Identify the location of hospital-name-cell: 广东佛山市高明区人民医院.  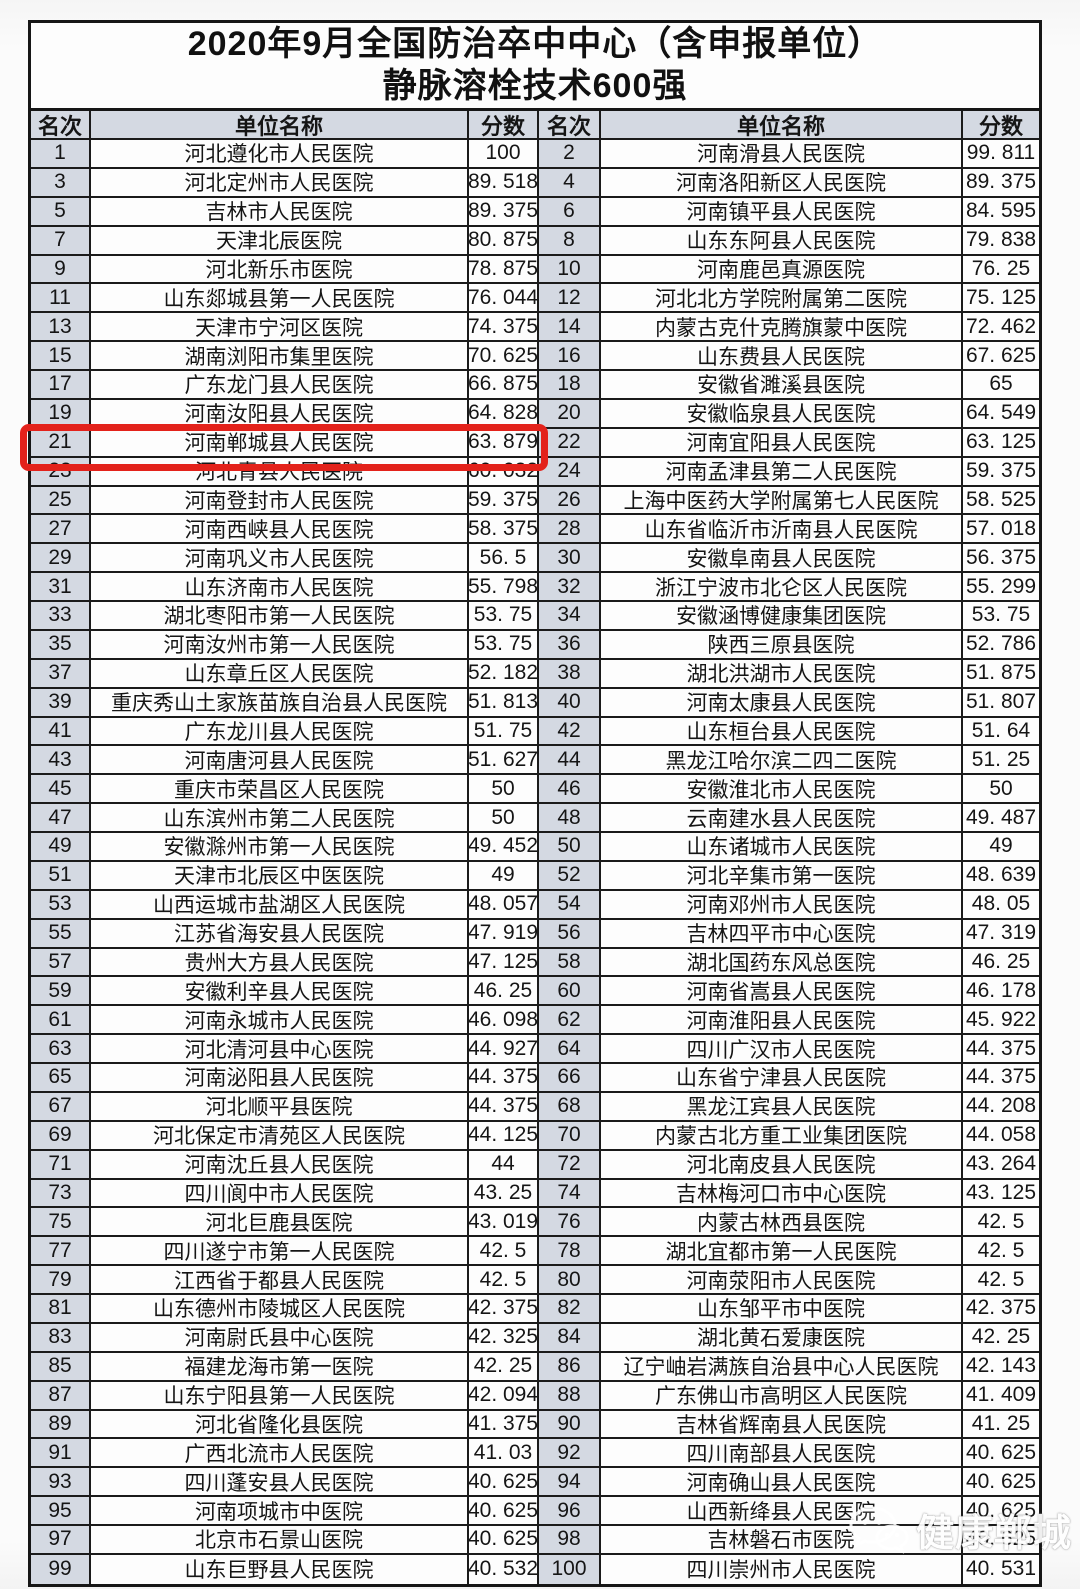
(782, 1396).